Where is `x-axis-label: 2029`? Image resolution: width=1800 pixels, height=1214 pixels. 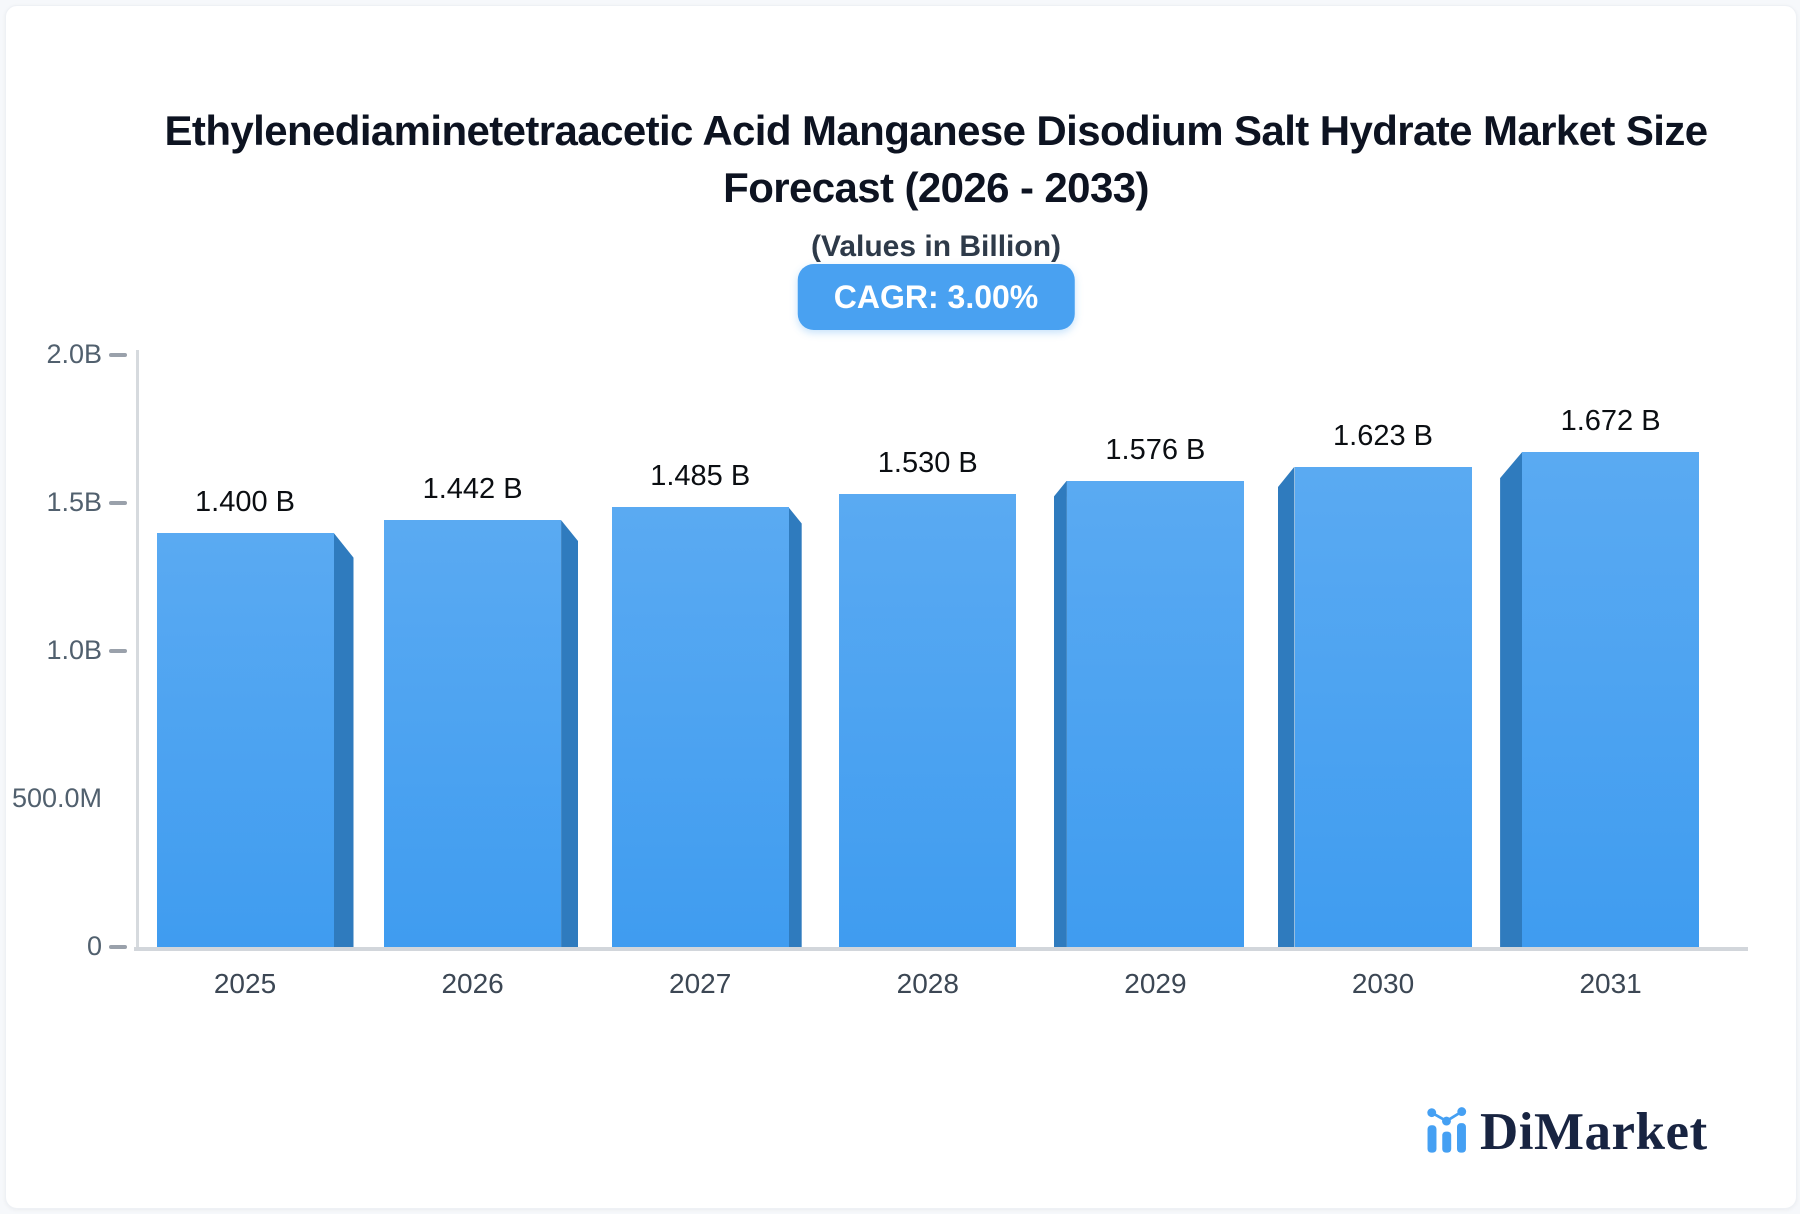
x-axis-label: 2029 is located at coordinates (1155, 983).